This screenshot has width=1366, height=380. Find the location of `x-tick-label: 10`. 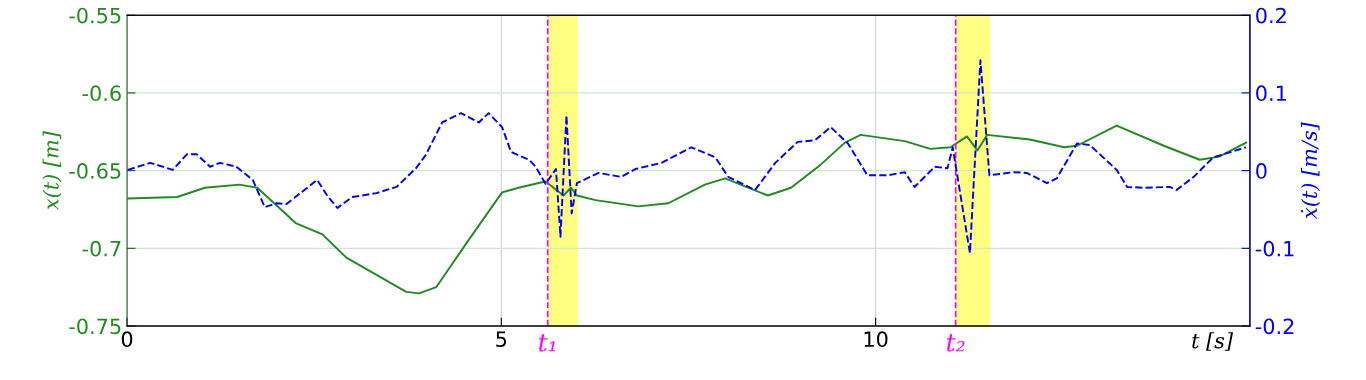

x-tick-label: 10 is located at coordinates (876, 339).